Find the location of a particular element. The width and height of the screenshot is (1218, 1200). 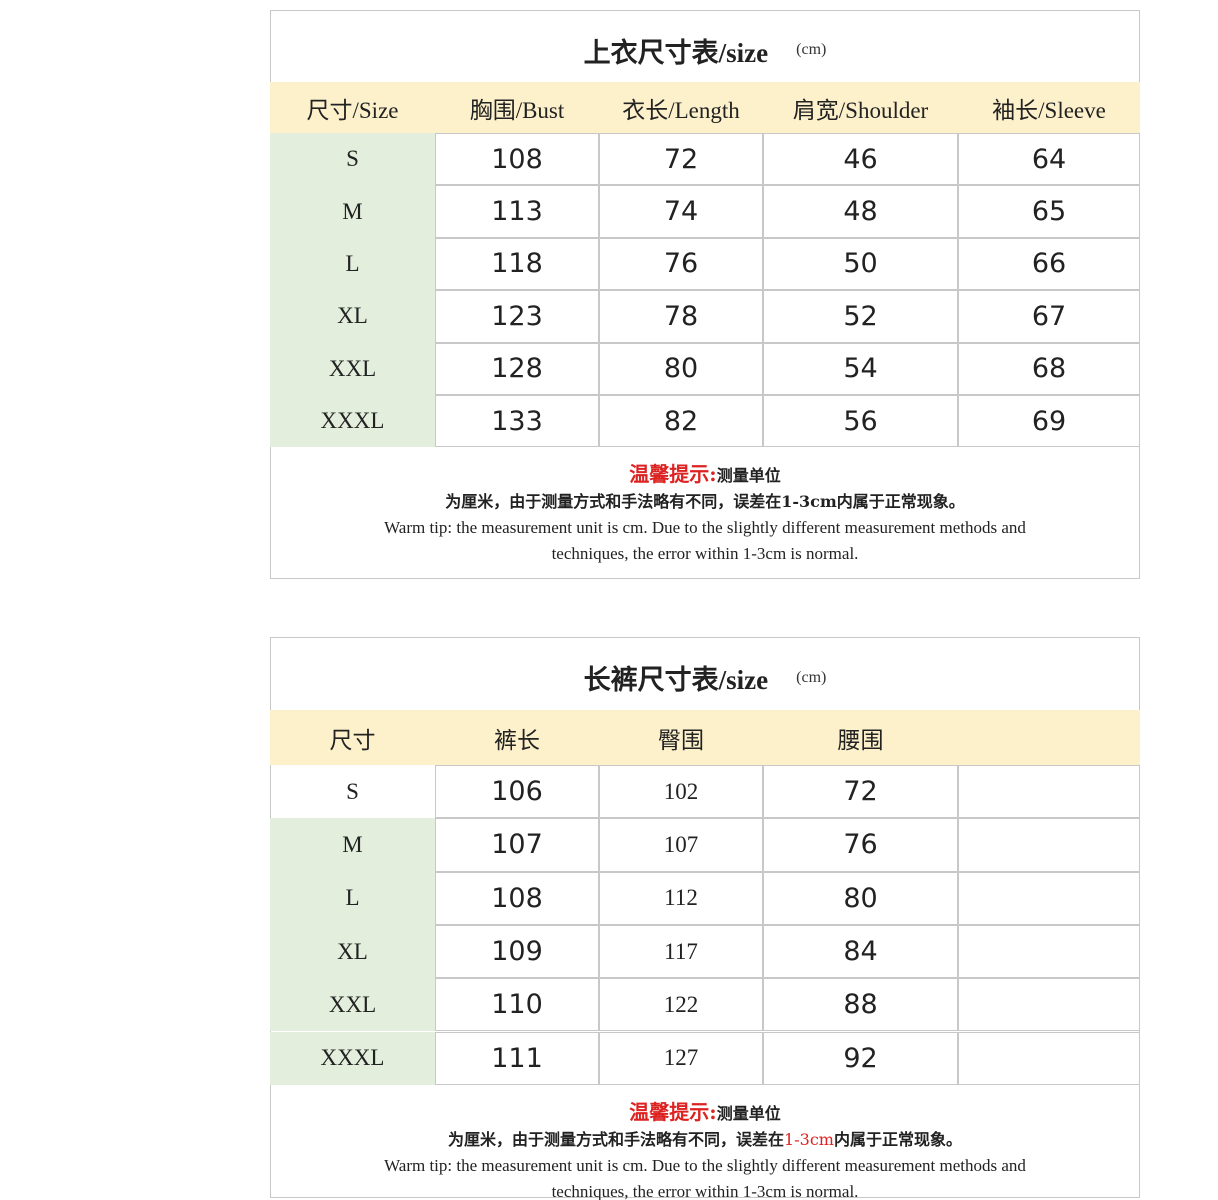

header-cell: 袖长/Sleeve is located at coordinates (1049, 110).